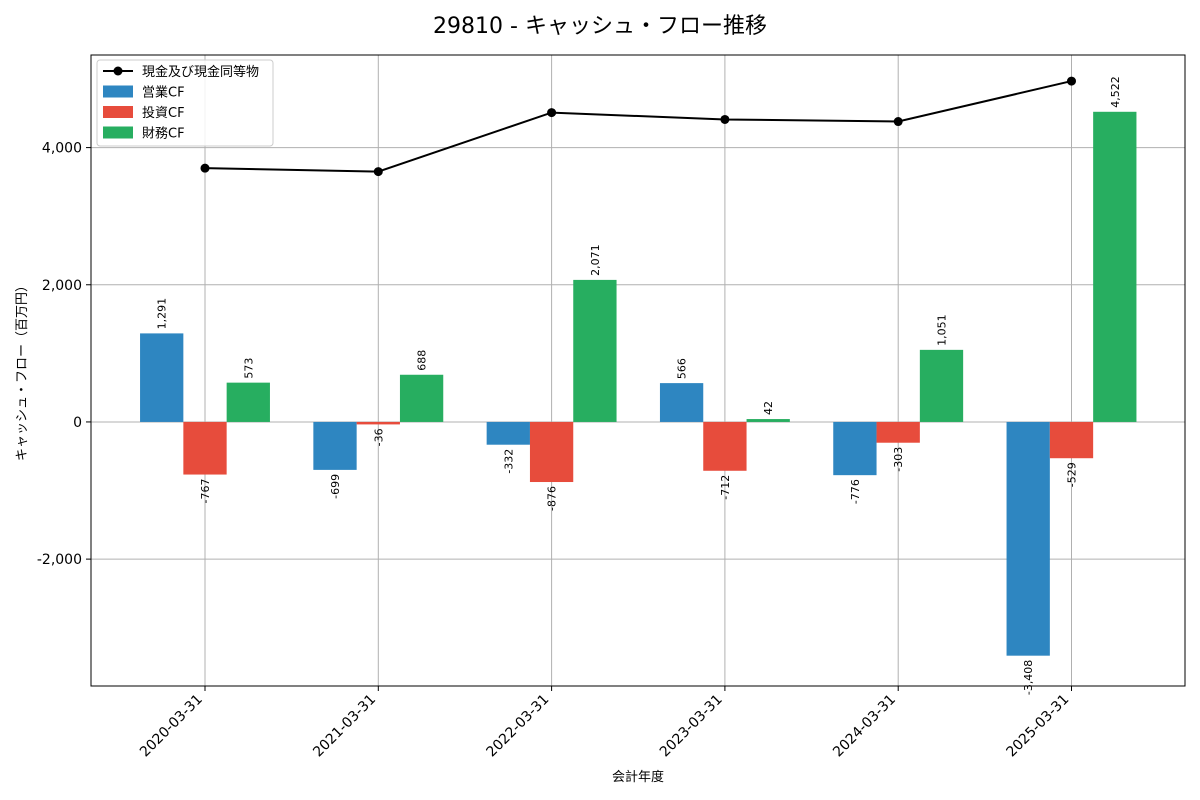 The height and width of the screenshot is (800, 1200). Describe the element at coordinates (898, 459) in the screenshot. I see `bar-value-label: -303` at that location.